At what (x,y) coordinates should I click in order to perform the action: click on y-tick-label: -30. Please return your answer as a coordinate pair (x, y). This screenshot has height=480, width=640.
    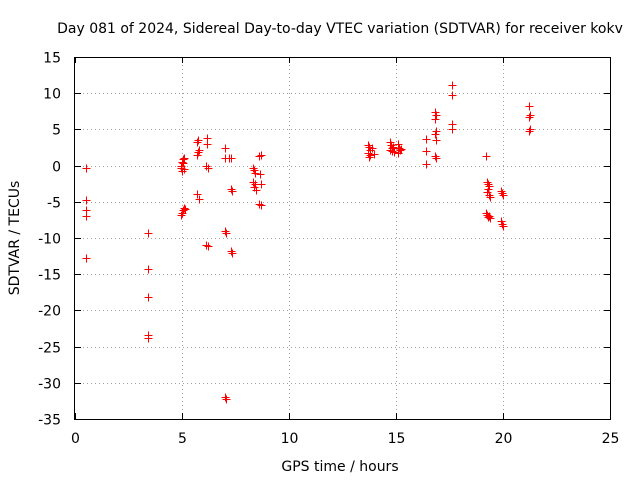
    Looking at the image, I should click on (49, 385).